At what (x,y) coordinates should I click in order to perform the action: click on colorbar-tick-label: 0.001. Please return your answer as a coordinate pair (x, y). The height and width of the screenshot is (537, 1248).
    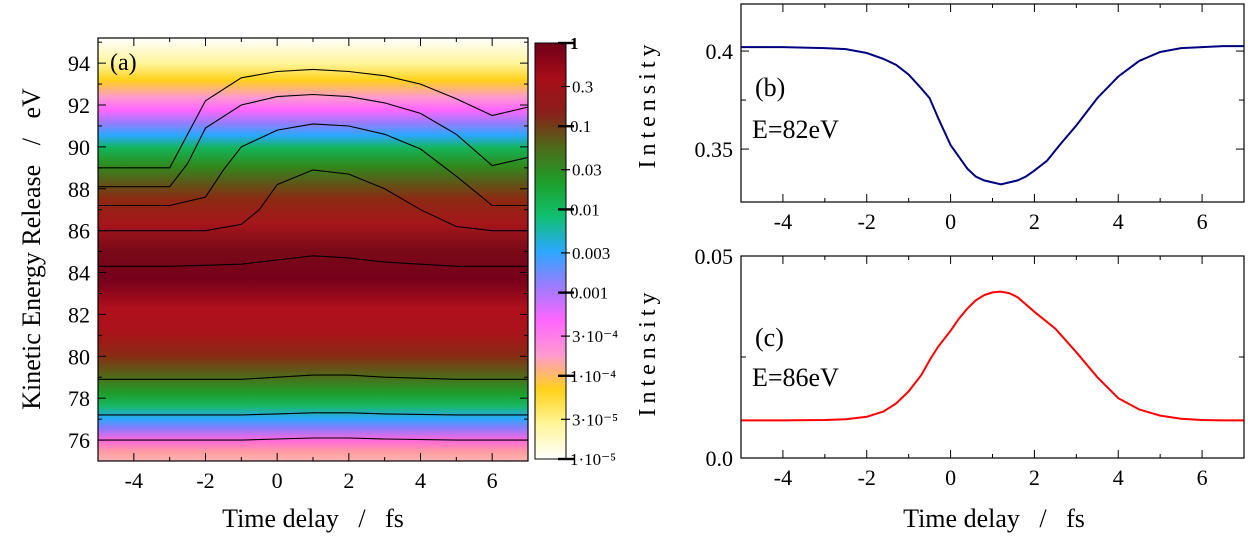
    Looking at the image, I should click on (589, 293).